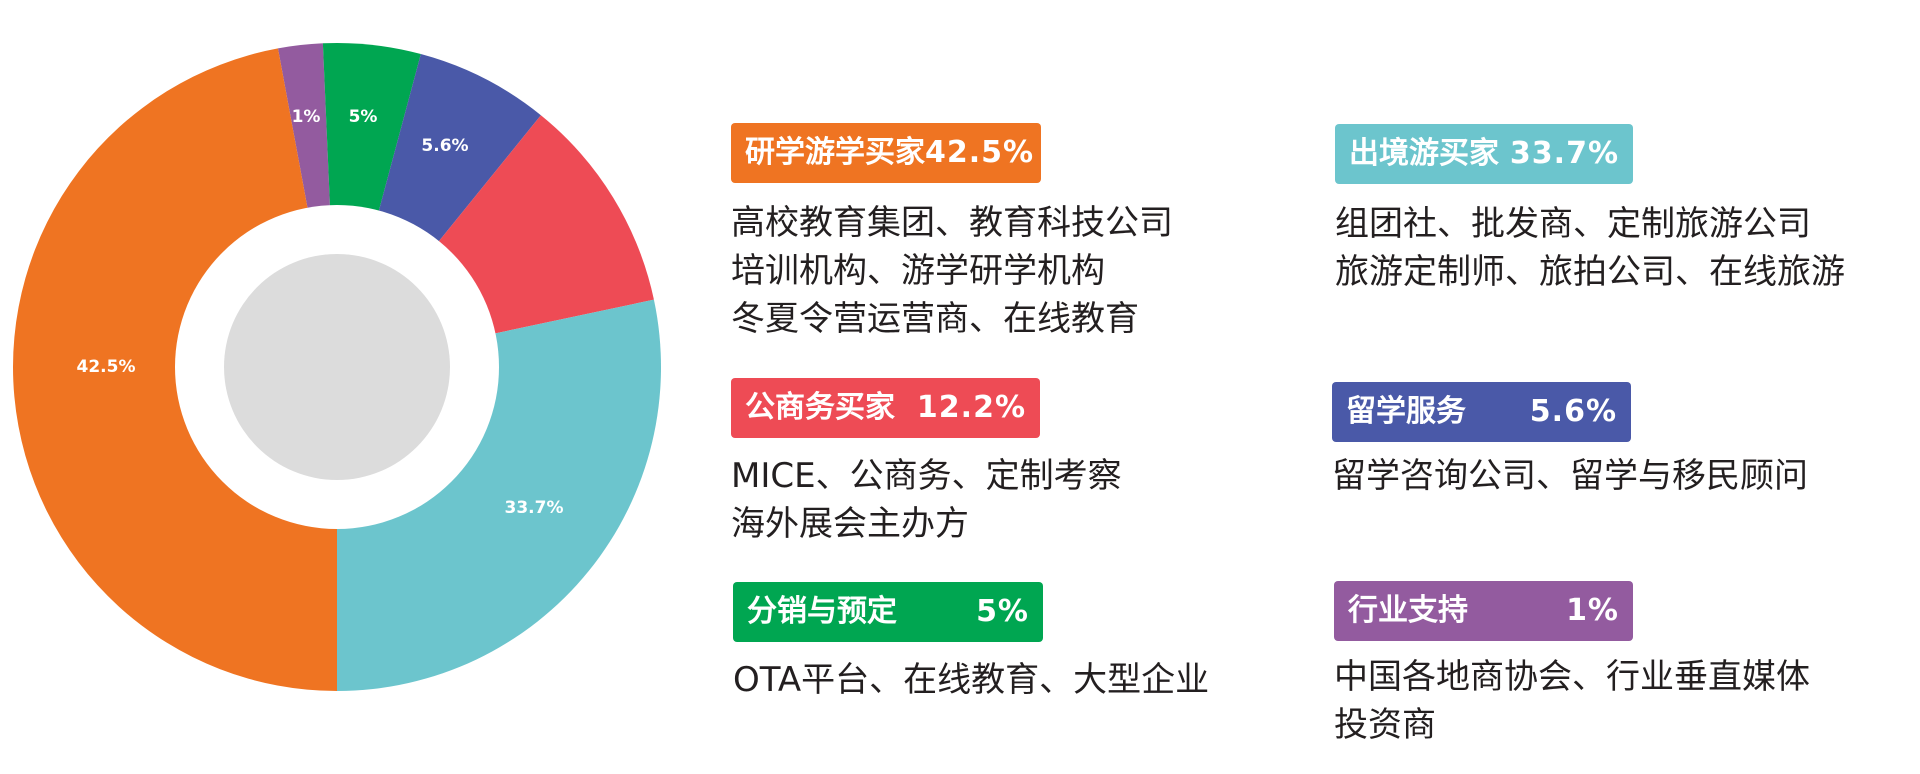 Image resolution: width=1920 pixels, height=774 pixels. What do you see at coordinates (926, 476) in the screenshot?
I see `description-line: MICE、公商务、定制考察` at bounding box center [926, 476].